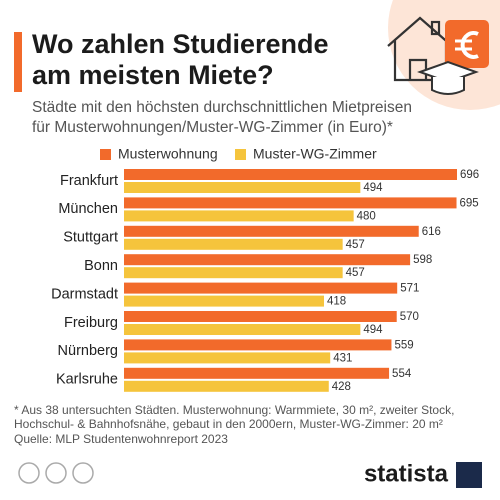 The width and height of the screenshot is (500, 500). What do you see at coordinates (91, 323) in the screenshot?
I see `category-label: Freiburg` at bounding box center [91, 323].